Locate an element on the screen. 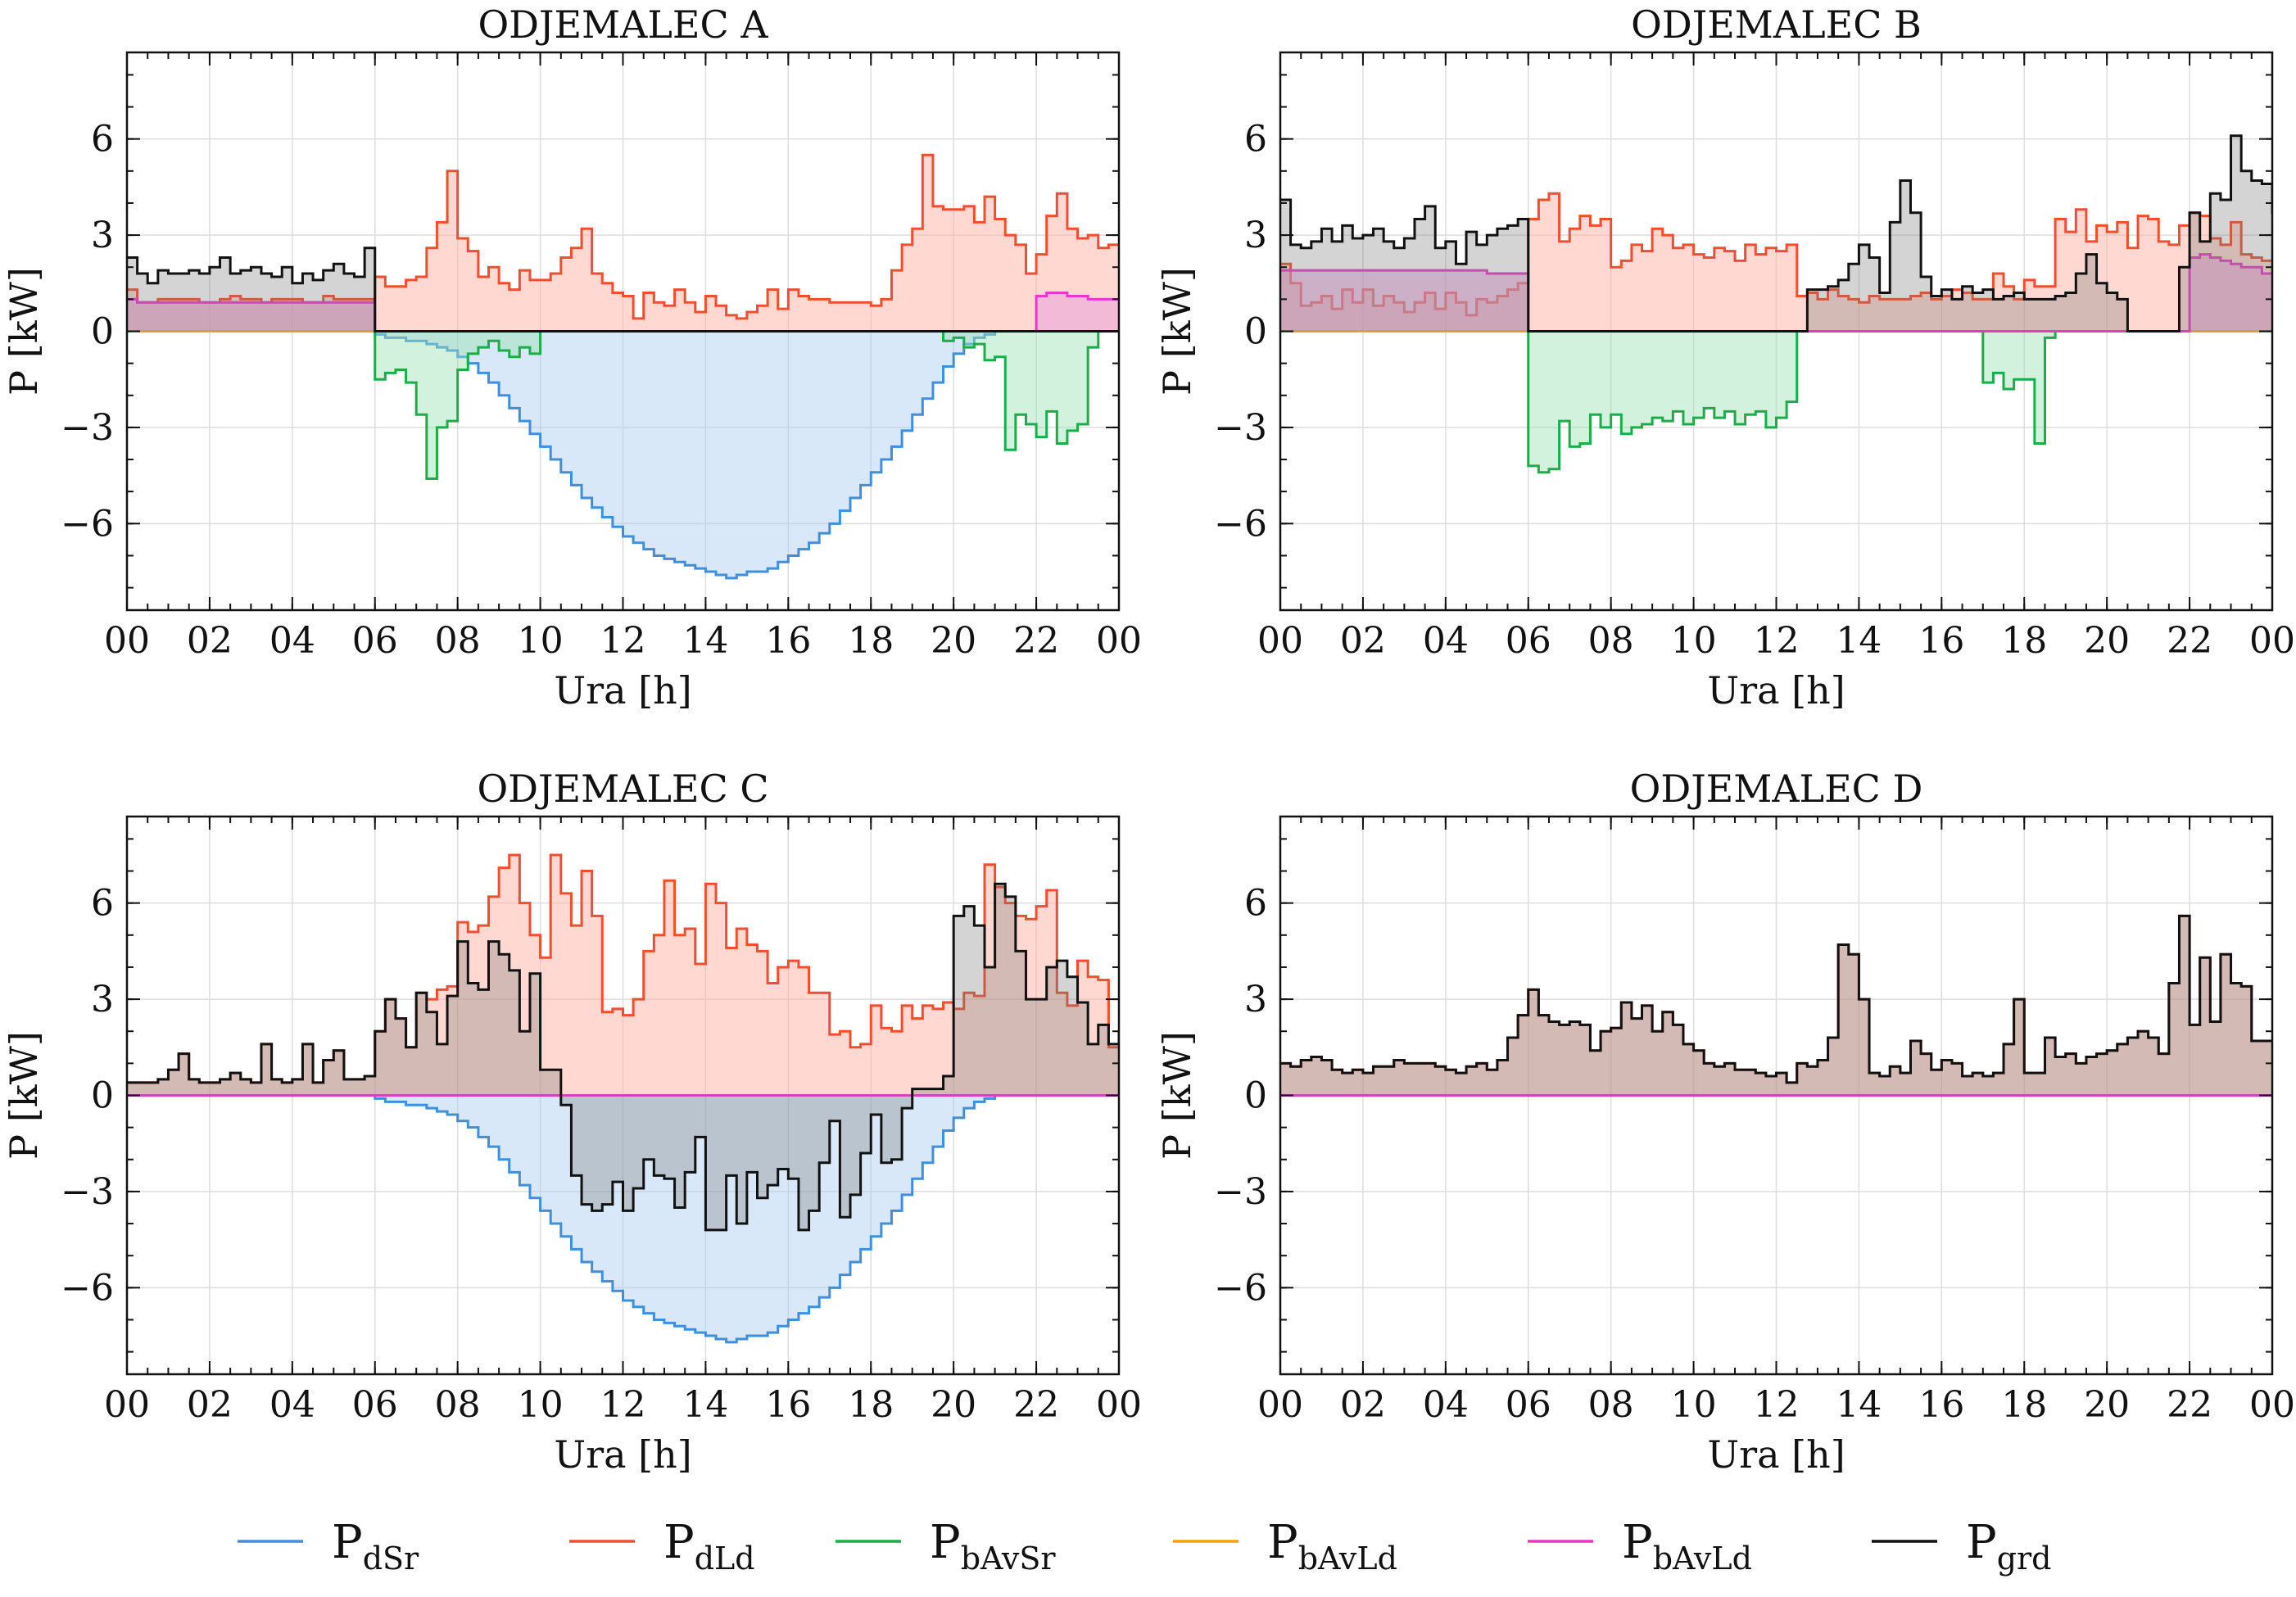 The image size is (2296, 1597). legend-label-sub: dSr is located at coordinates (391, 1559).